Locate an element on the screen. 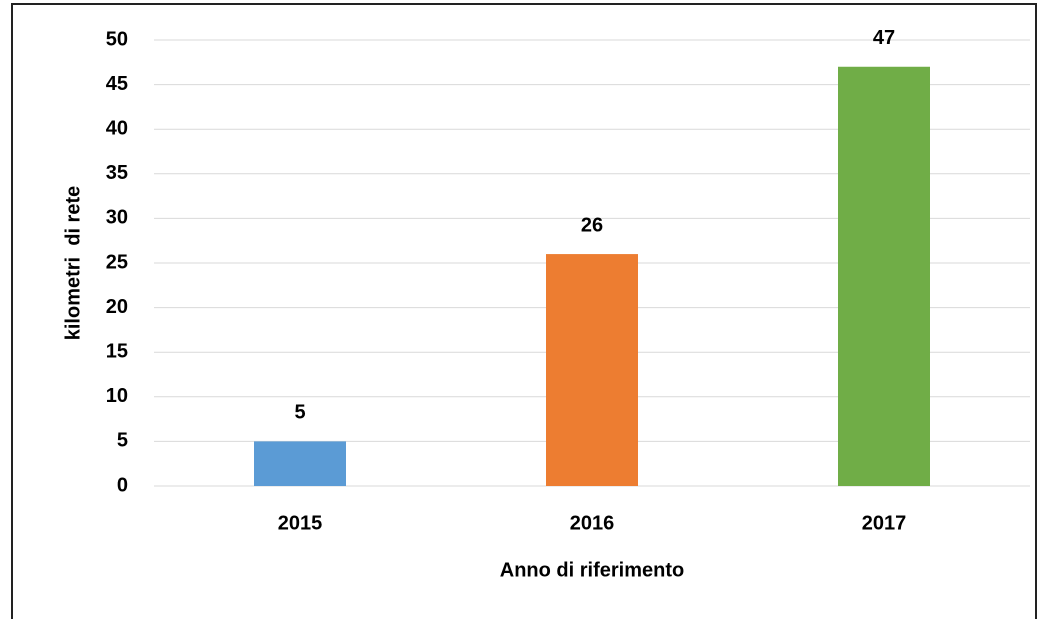  y-tick-label: 30 is located at coordinates (117, 218).